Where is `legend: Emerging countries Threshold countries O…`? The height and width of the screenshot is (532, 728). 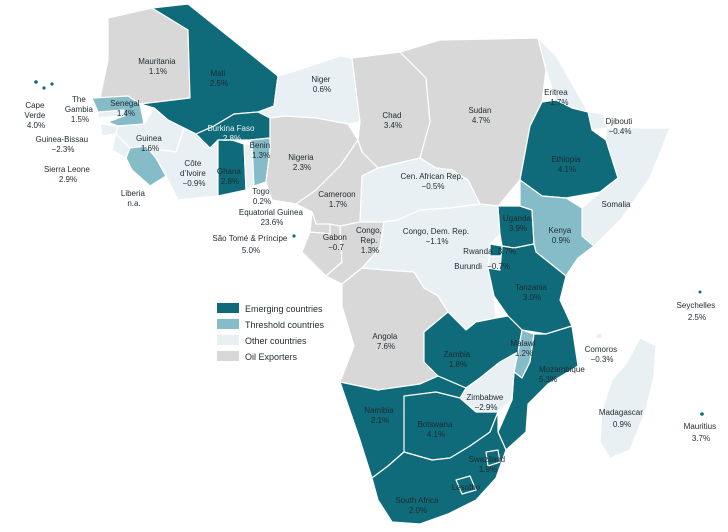
legend: Emerging countries Threshold countries O… is located at coordinates (271, 332).